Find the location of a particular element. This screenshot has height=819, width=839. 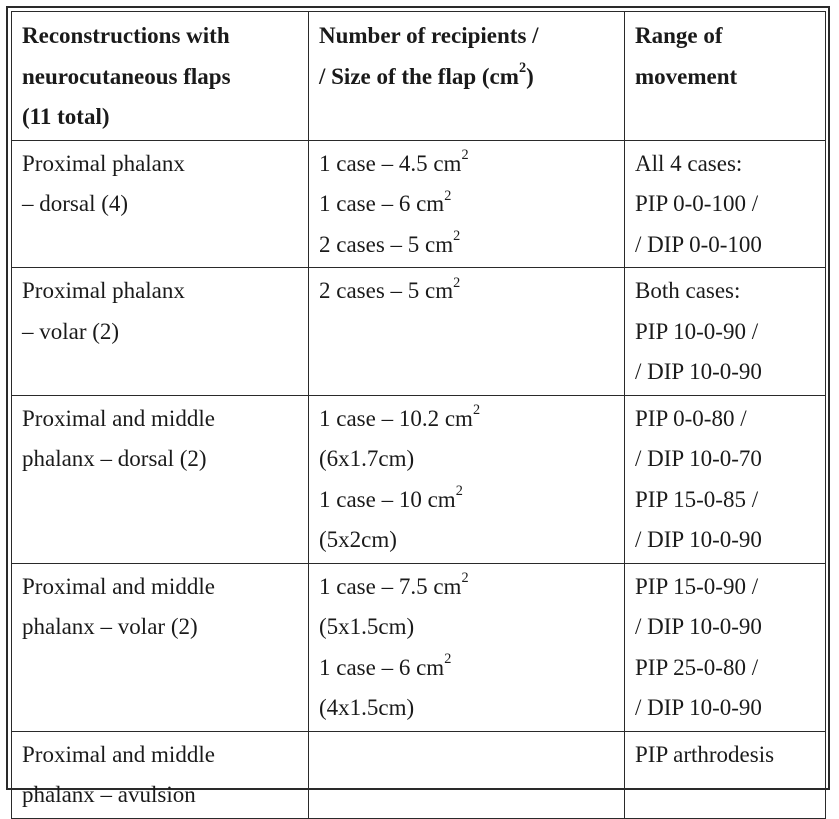

cell-line: (6x1.7cm) is located at coordinates (467, 459).